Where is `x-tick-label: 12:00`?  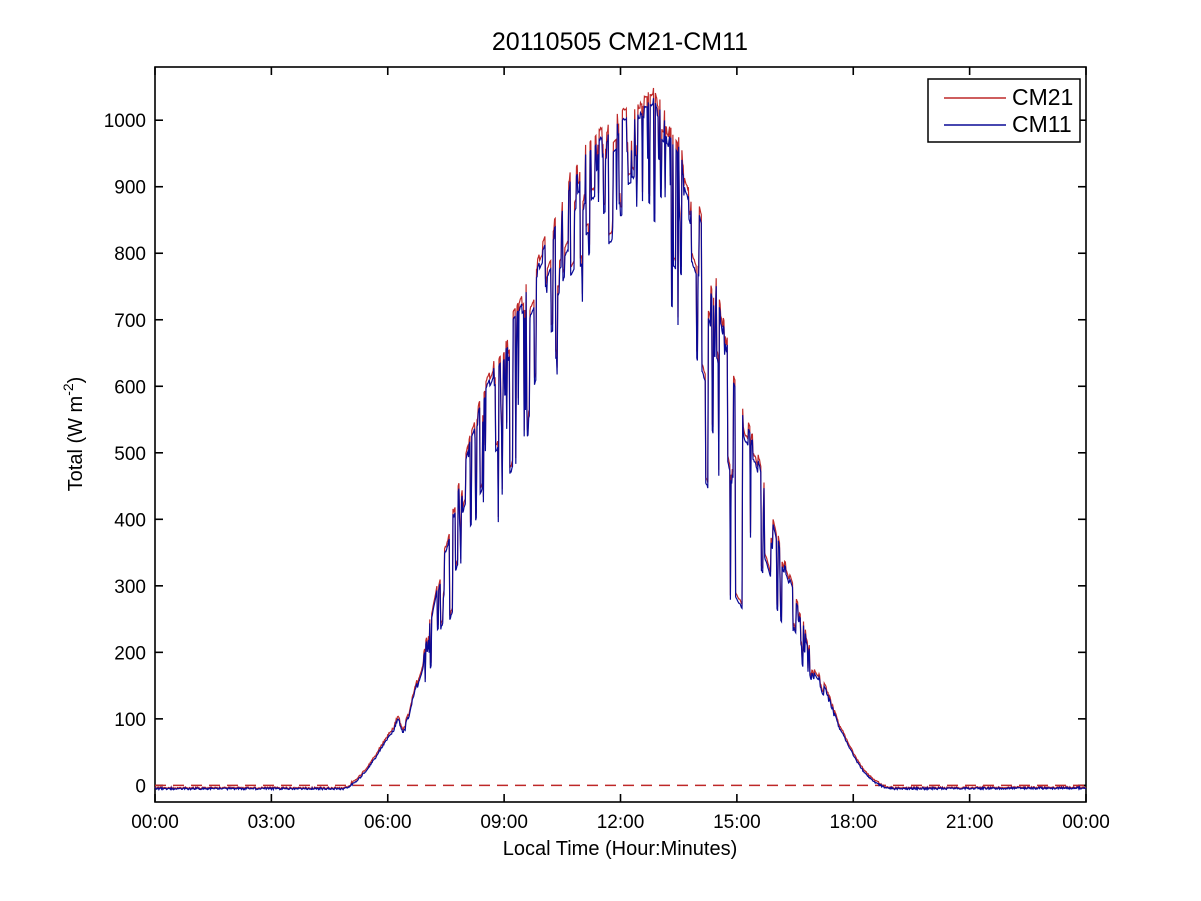 x-tick-label: 12:00 is located at coordinates (621, 822).